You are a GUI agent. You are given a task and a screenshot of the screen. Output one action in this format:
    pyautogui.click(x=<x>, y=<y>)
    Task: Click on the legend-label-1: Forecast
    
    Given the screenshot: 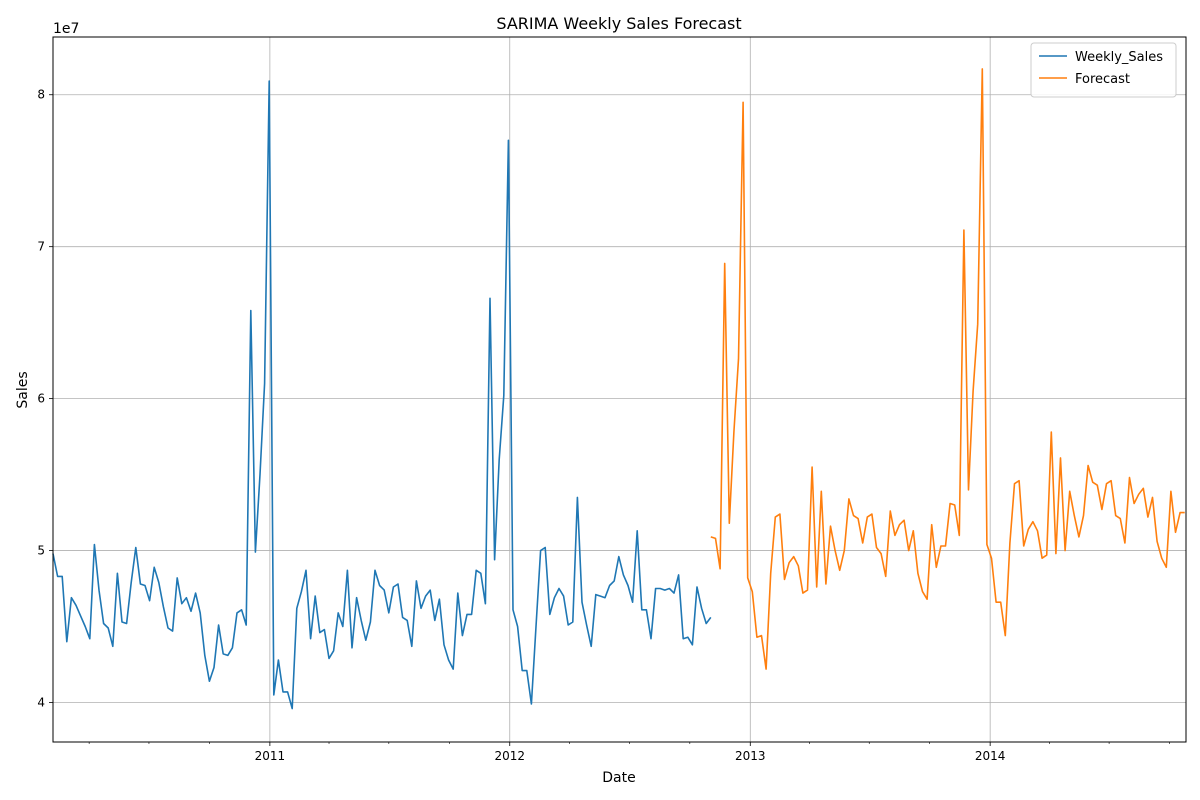 What is the action you would take?
    pyautogui.click(x=1102, y=79)
    